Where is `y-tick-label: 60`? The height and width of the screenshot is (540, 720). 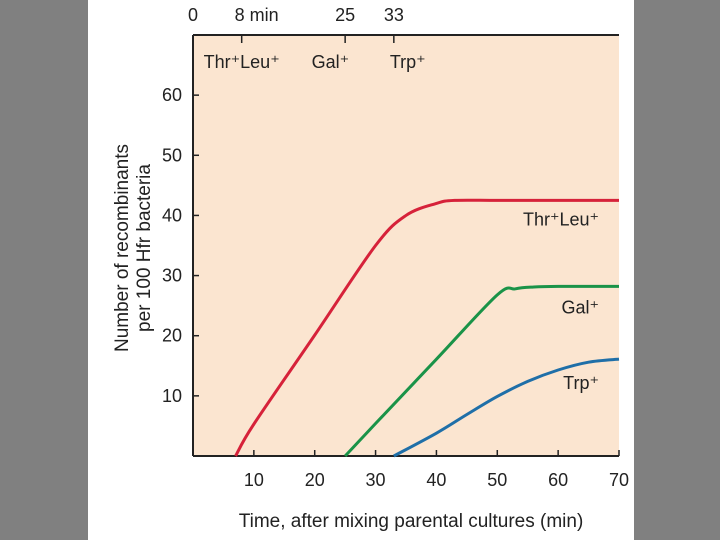 y-tick-label: 60 is located at coordinates (172, 95).